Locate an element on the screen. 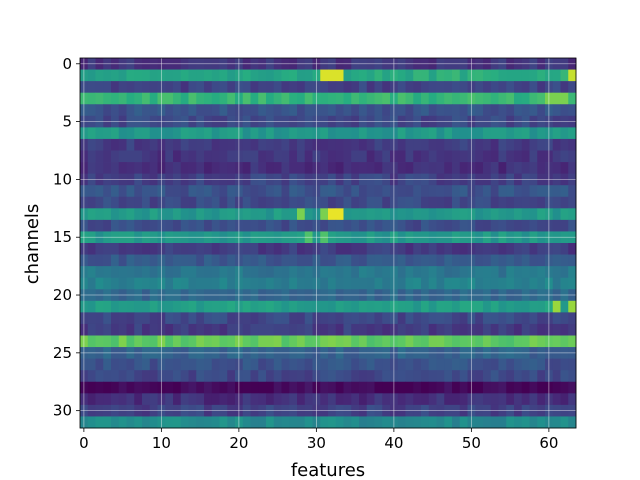 The height and width of the screenshot is (480, 640). x-tick-label: 0 is located at coordinates (84, 443).